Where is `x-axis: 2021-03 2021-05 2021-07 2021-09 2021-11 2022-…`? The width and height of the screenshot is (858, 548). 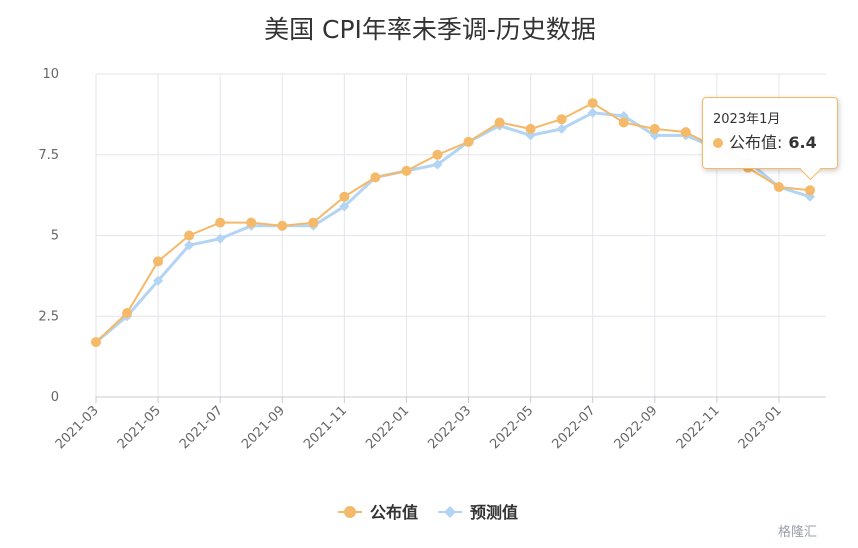
x-axis: 2021-03 2021-05 2021-07 2021-09 2021-11 2022-… is located at coordinates (439, 424).